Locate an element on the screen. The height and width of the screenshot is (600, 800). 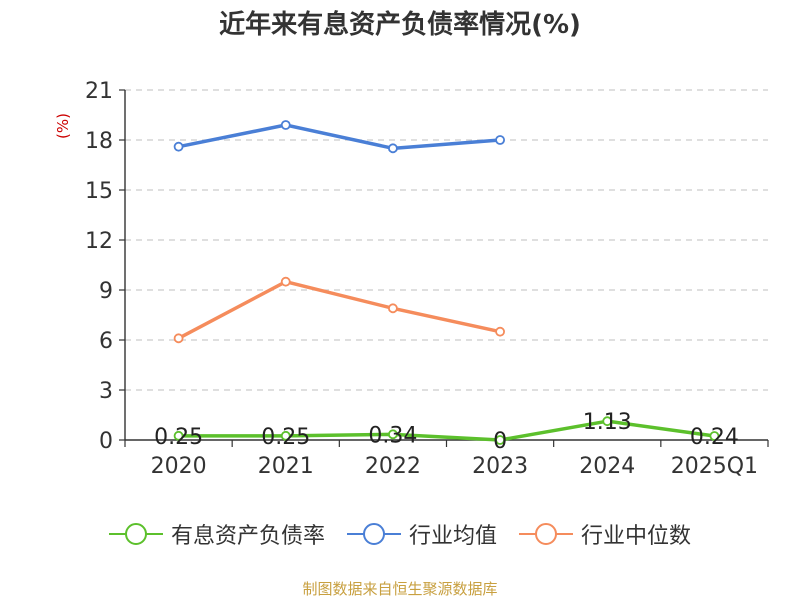
y-tick-label: 15 is located at coordinates (99, 191).